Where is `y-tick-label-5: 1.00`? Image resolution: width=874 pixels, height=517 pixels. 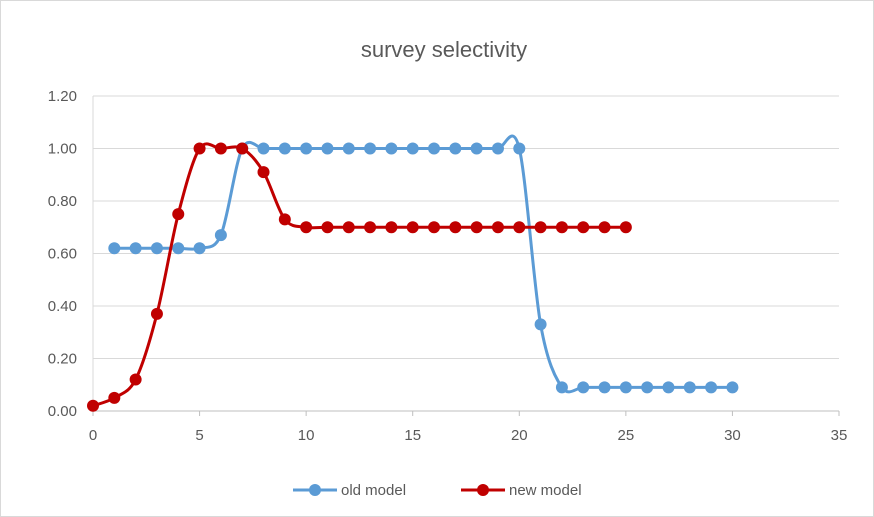 y-tick-label-5: 1.00 is located at coordinates (62, 149).